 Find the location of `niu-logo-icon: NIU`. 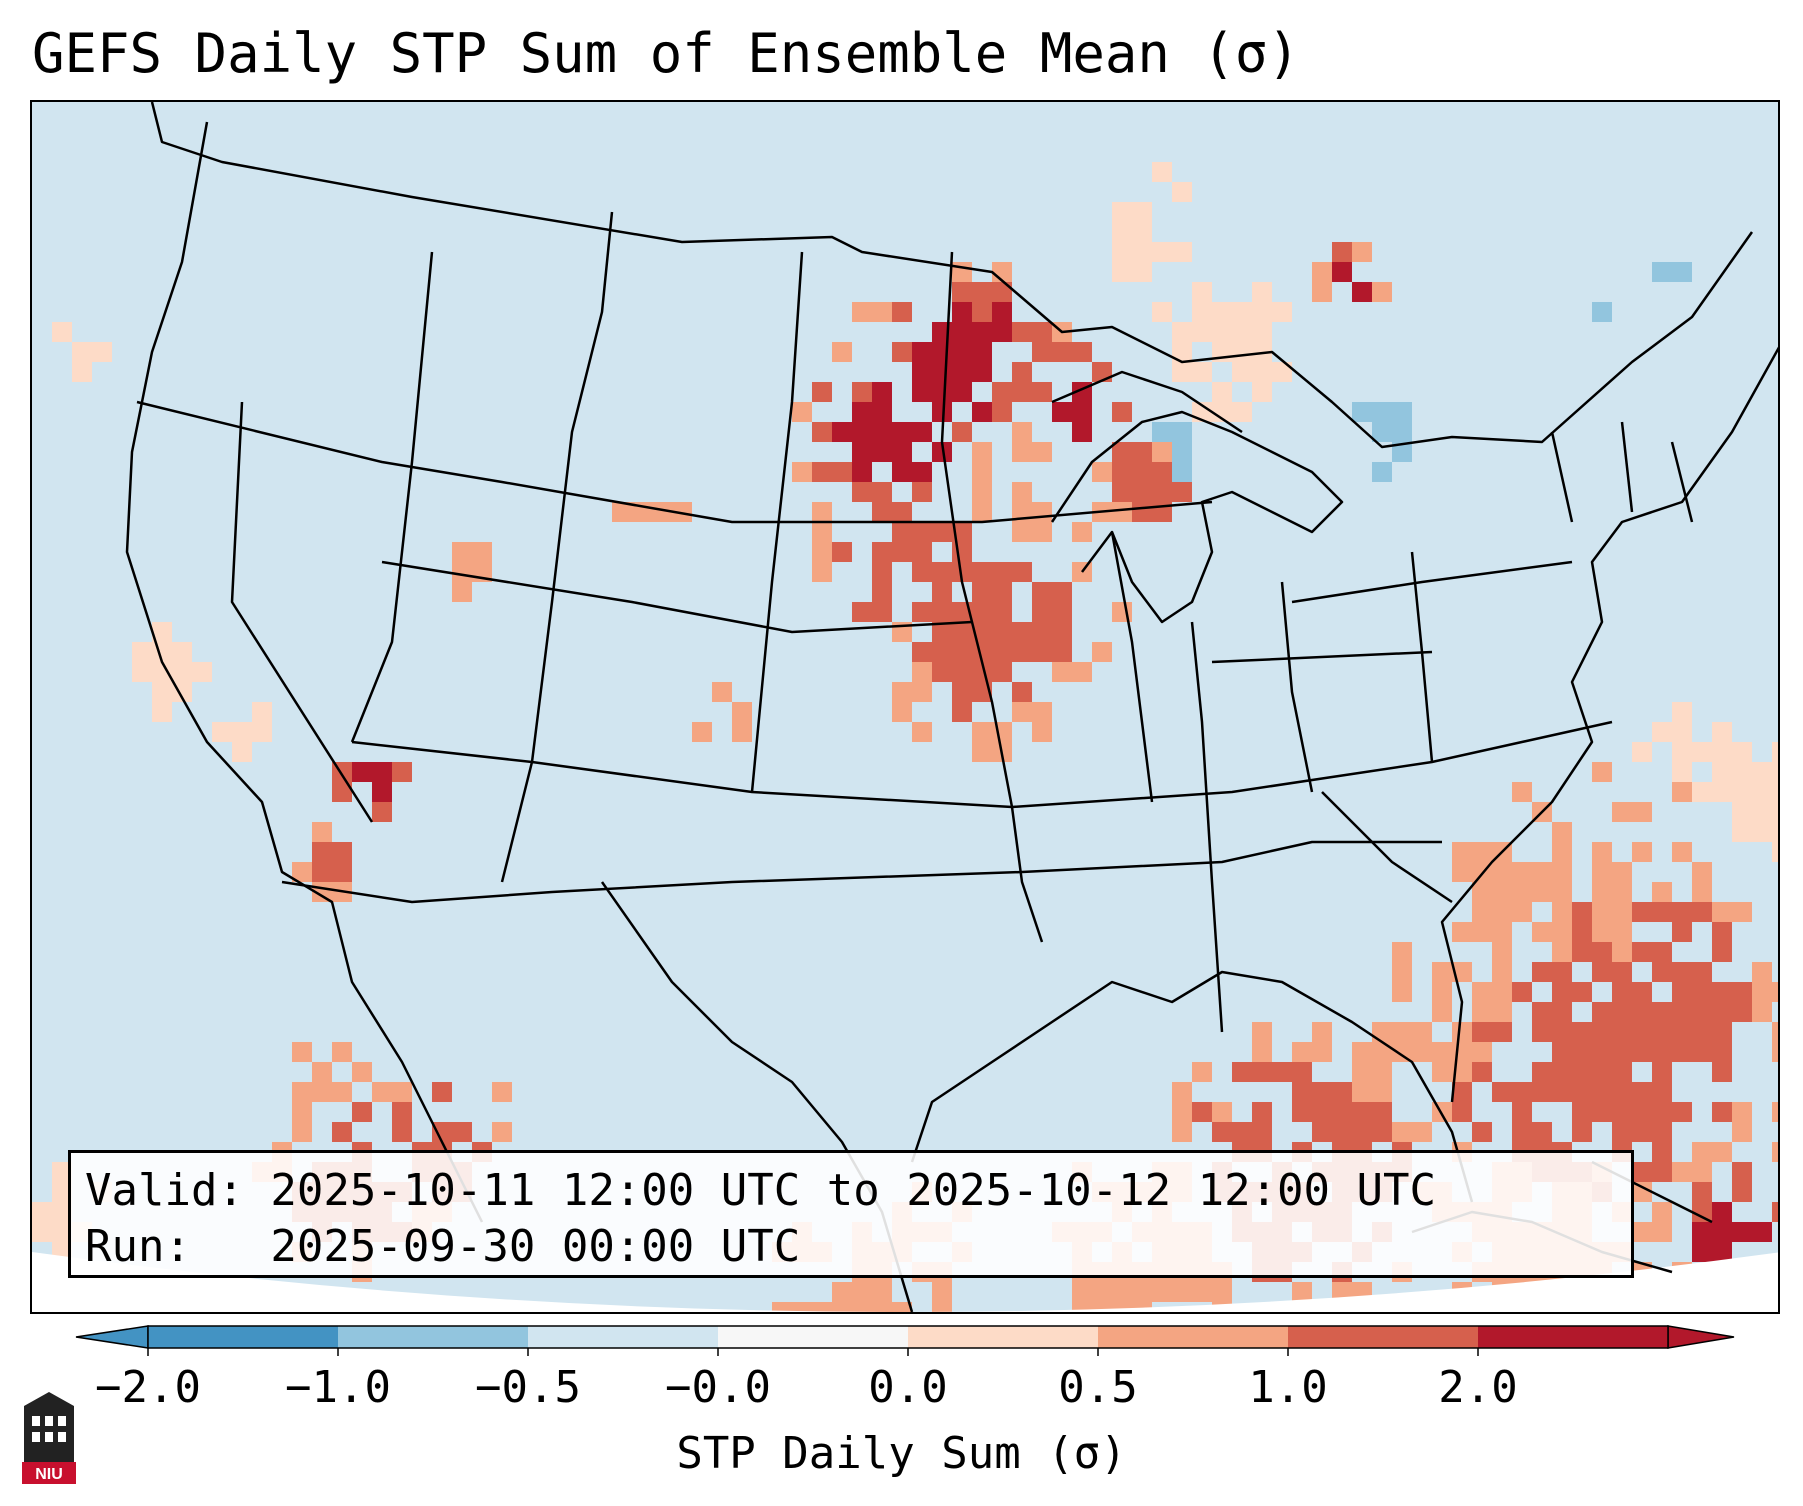

niu-logo-icon: NIU is located at coordinates (49, 1438).